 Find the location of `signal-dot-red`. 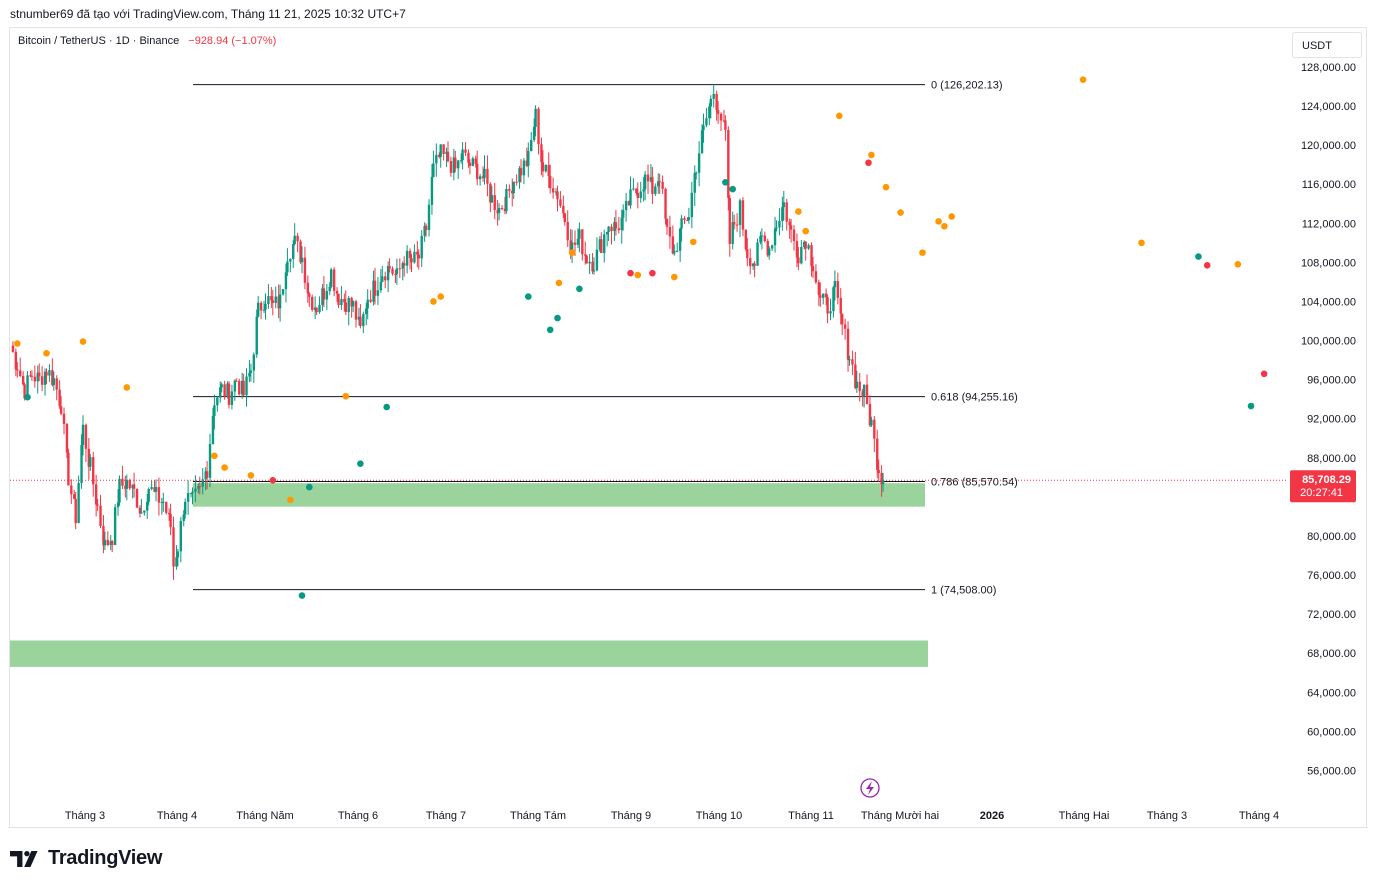

signal-dot-red is located at coordinates (630, 273).